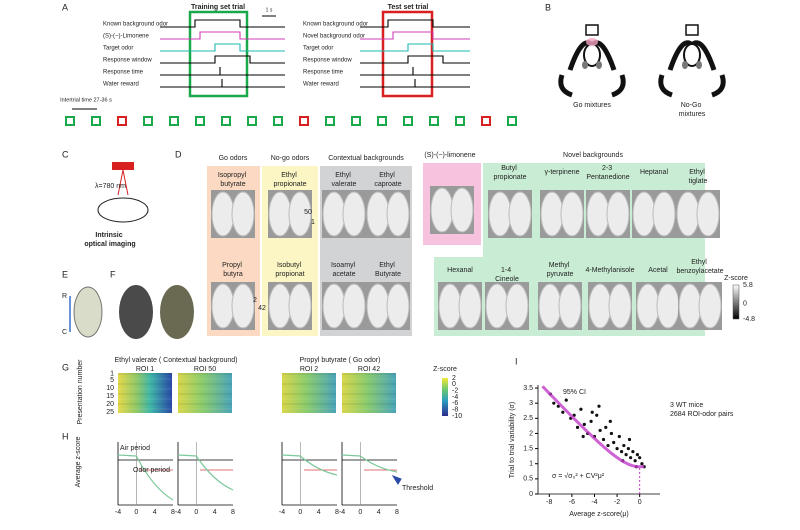 Image resolution: width=800 pixels, height=530 pixels. Describe the element at coordinates (531, 494) in the screenshot. I see `y-tick-label: 0` at that location.